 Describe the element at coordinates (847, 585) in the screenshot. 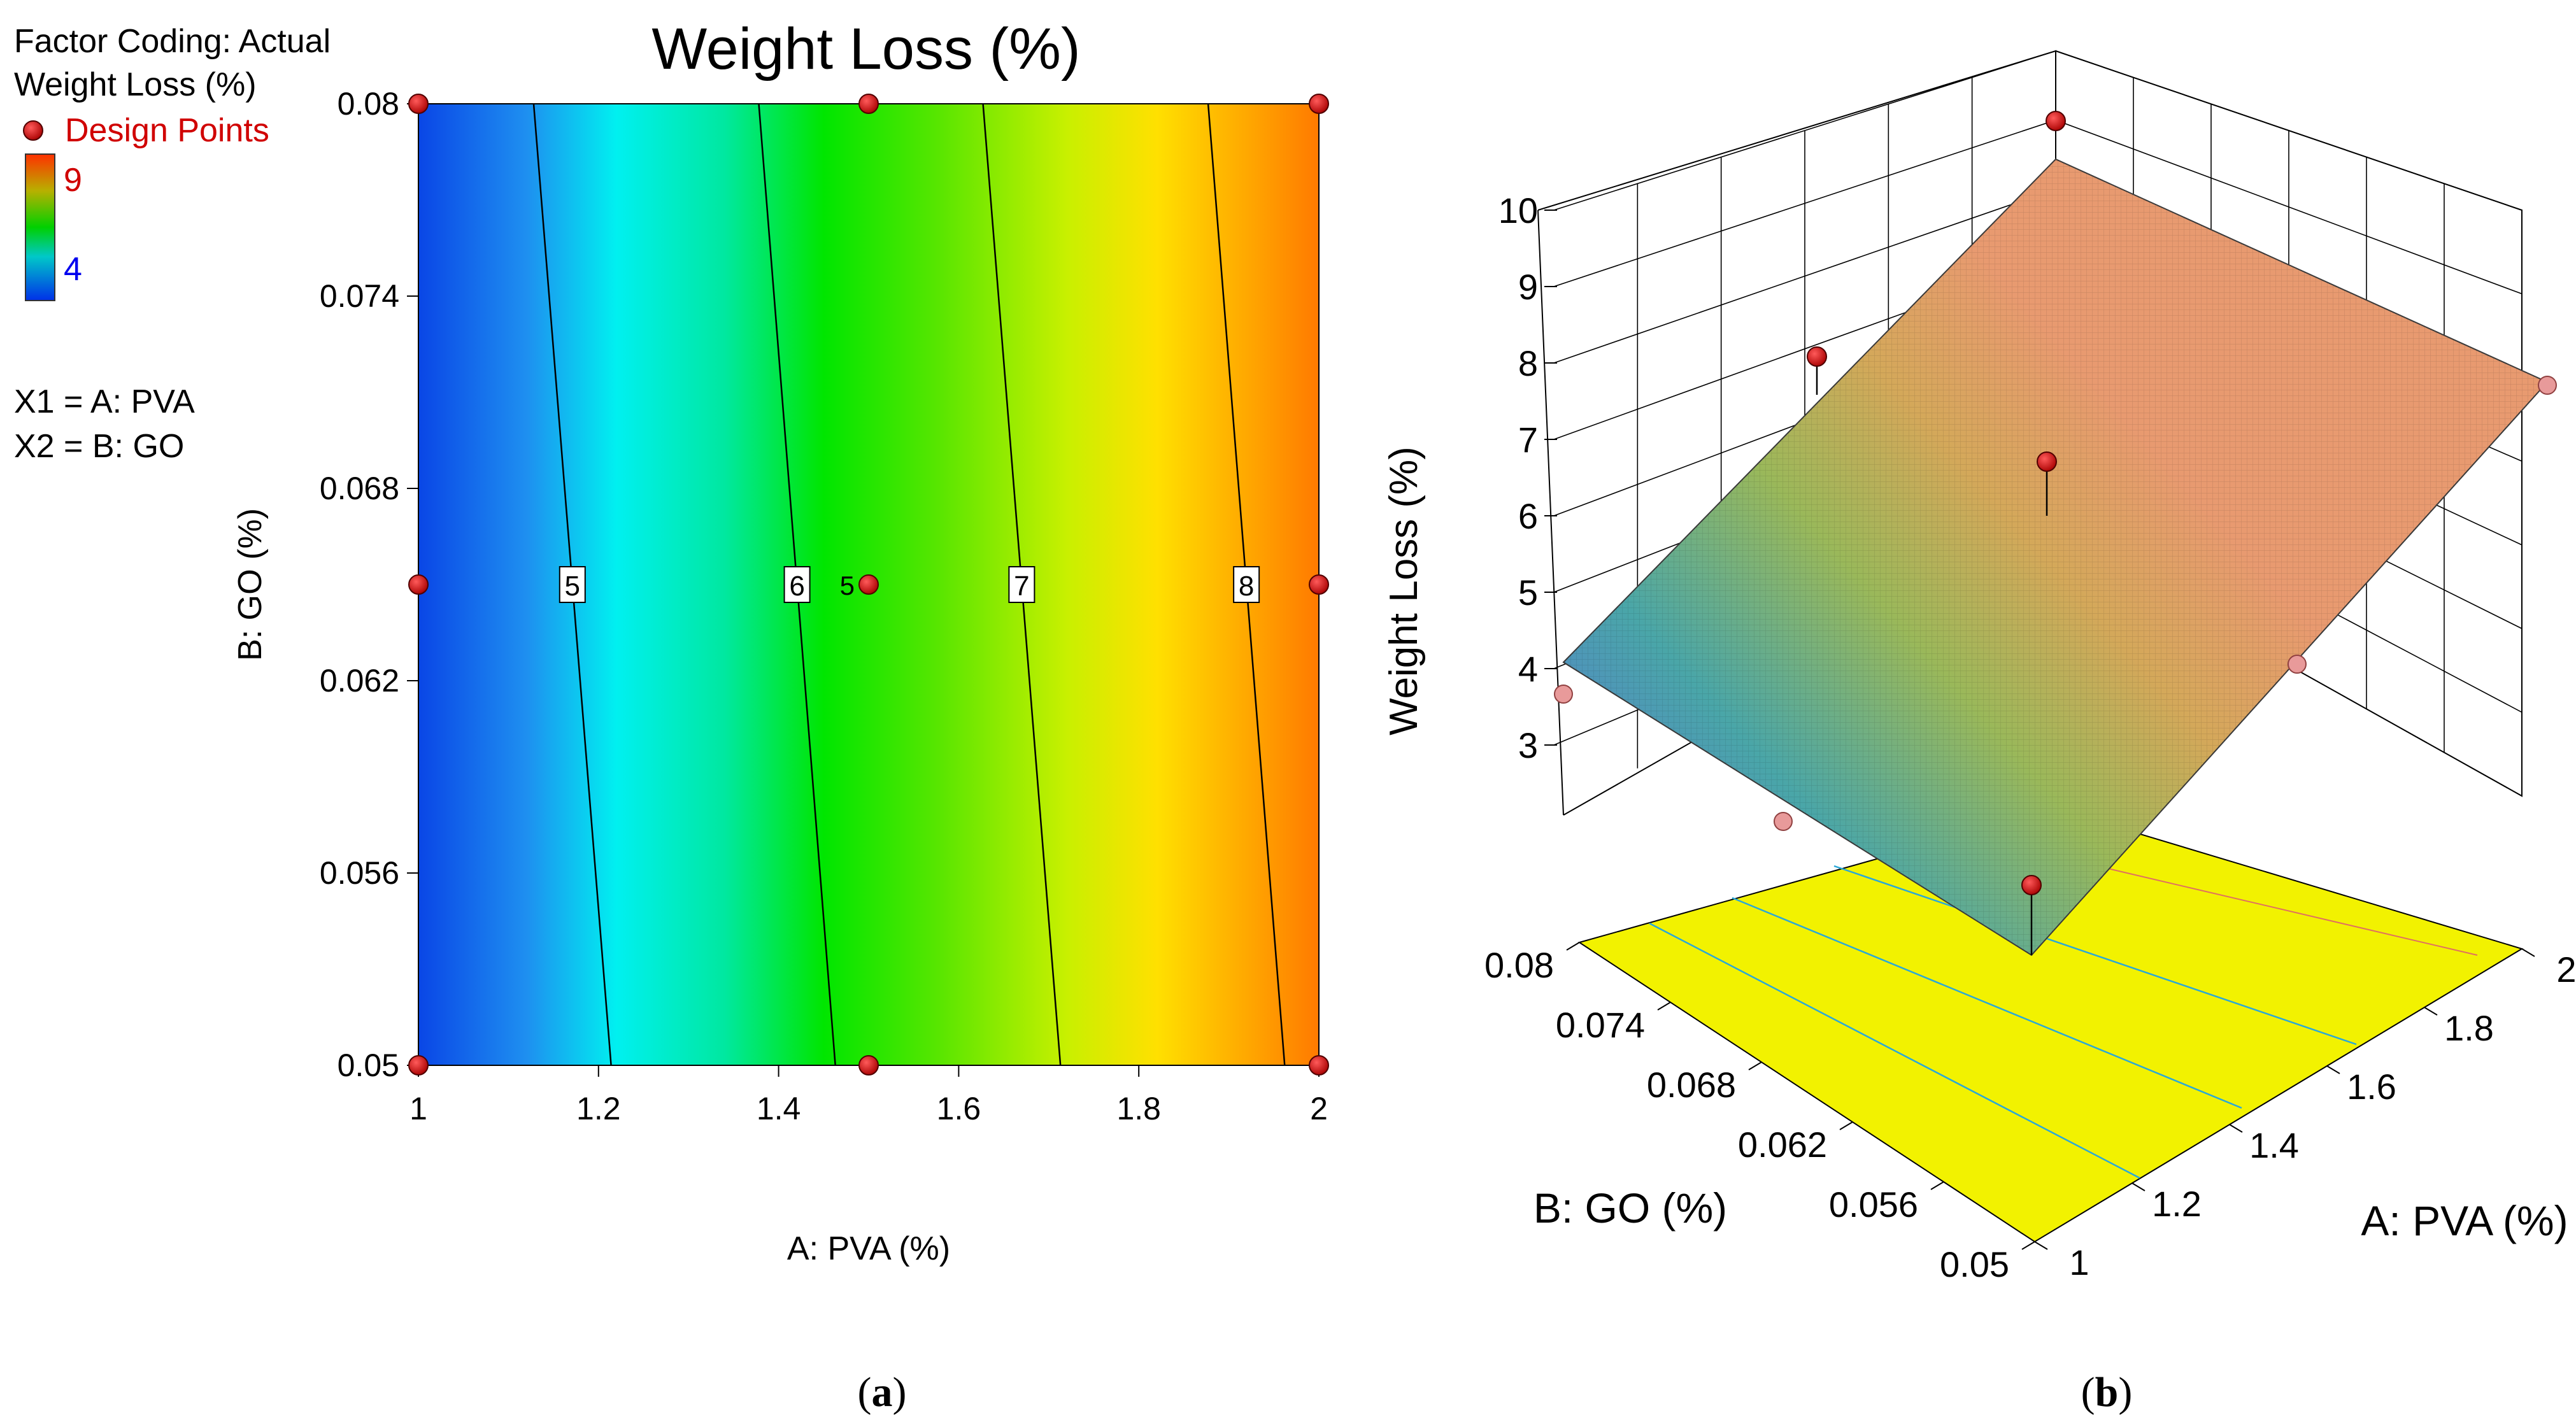

I see `center-replicate-label: 5` at that location.